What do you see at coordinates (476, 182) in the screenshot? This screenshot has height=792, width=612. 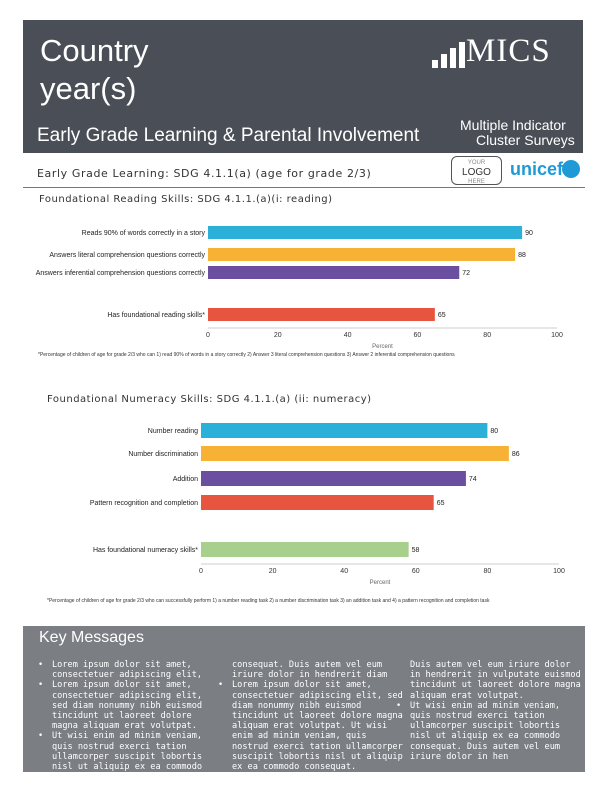 I see `your-logo-line3: HERE` at bounding box center [476, 182].